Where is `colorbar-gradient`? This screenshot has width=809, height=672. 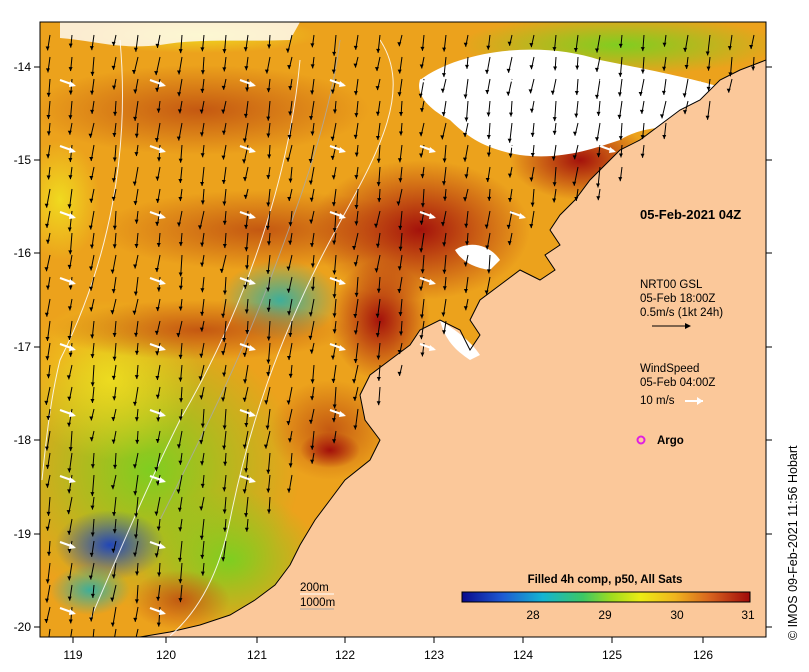
colorbar-gradient is located at coordinates (606, 597).